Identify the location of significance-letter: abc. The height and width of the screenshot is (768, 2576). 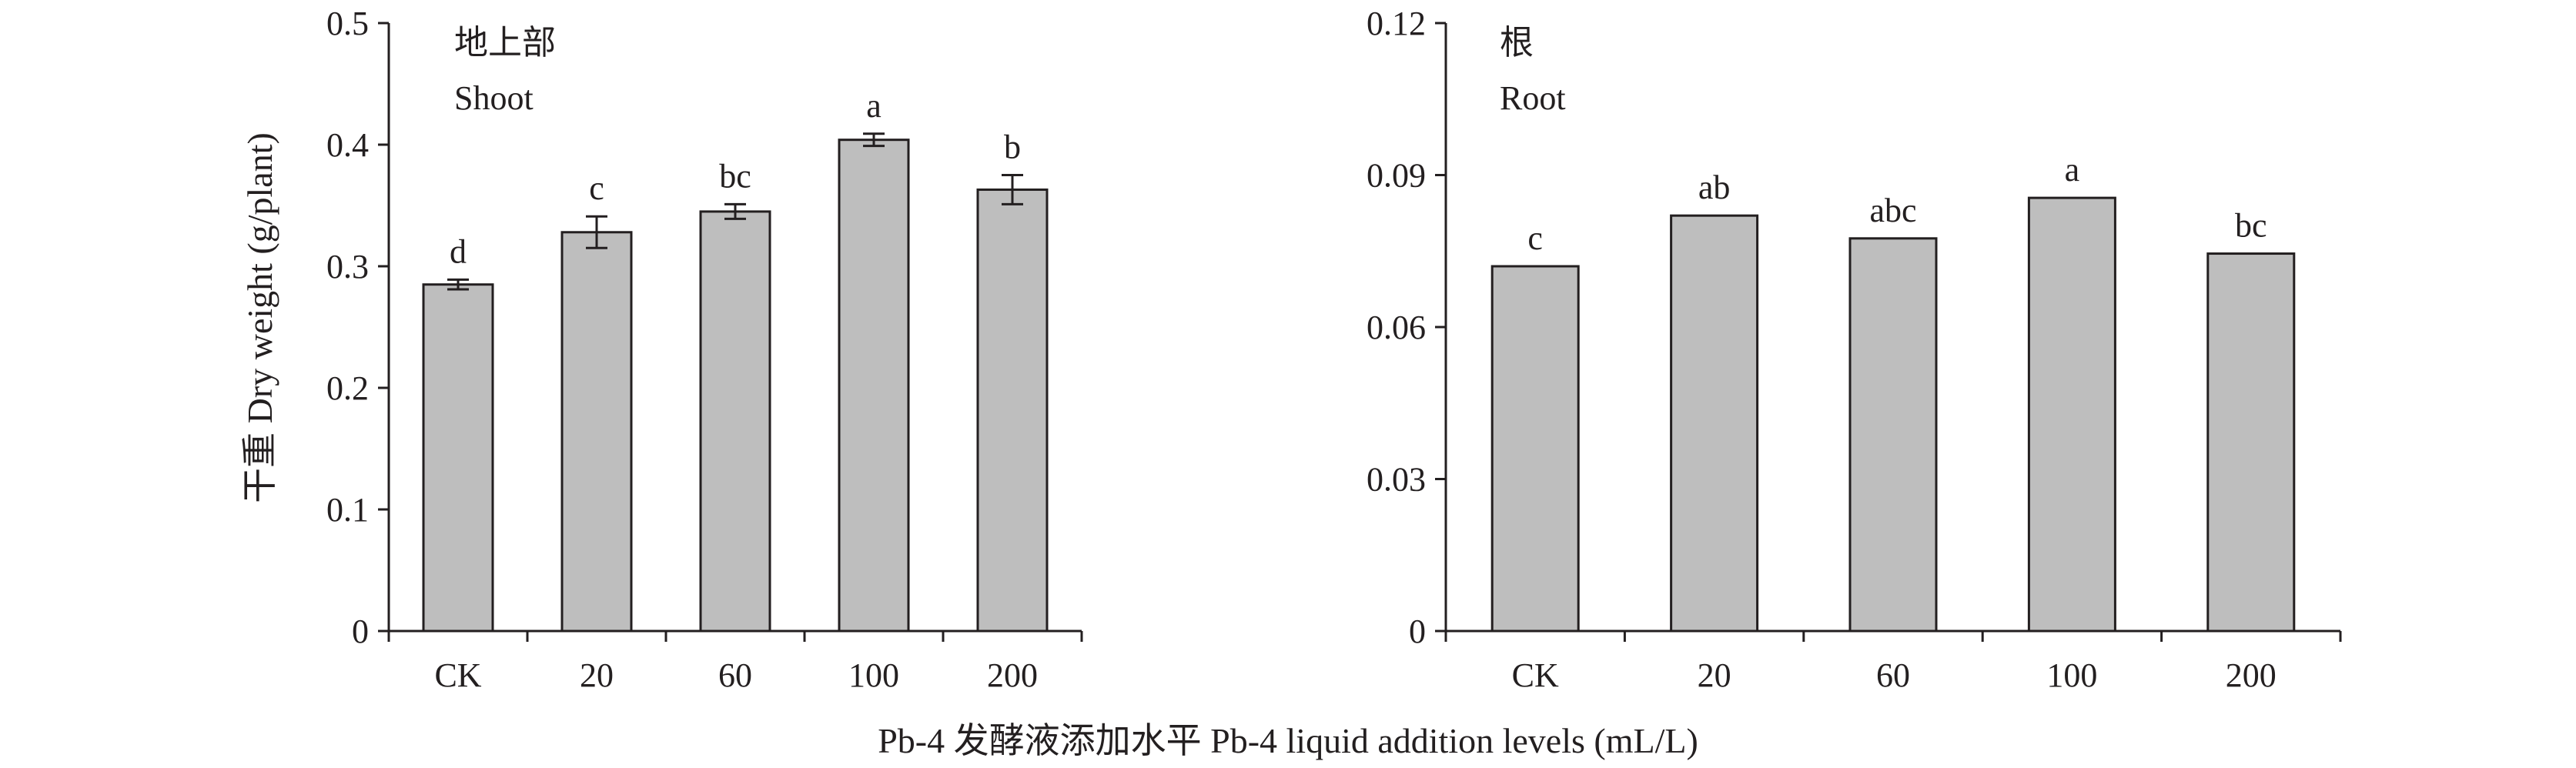
(1893, 211).